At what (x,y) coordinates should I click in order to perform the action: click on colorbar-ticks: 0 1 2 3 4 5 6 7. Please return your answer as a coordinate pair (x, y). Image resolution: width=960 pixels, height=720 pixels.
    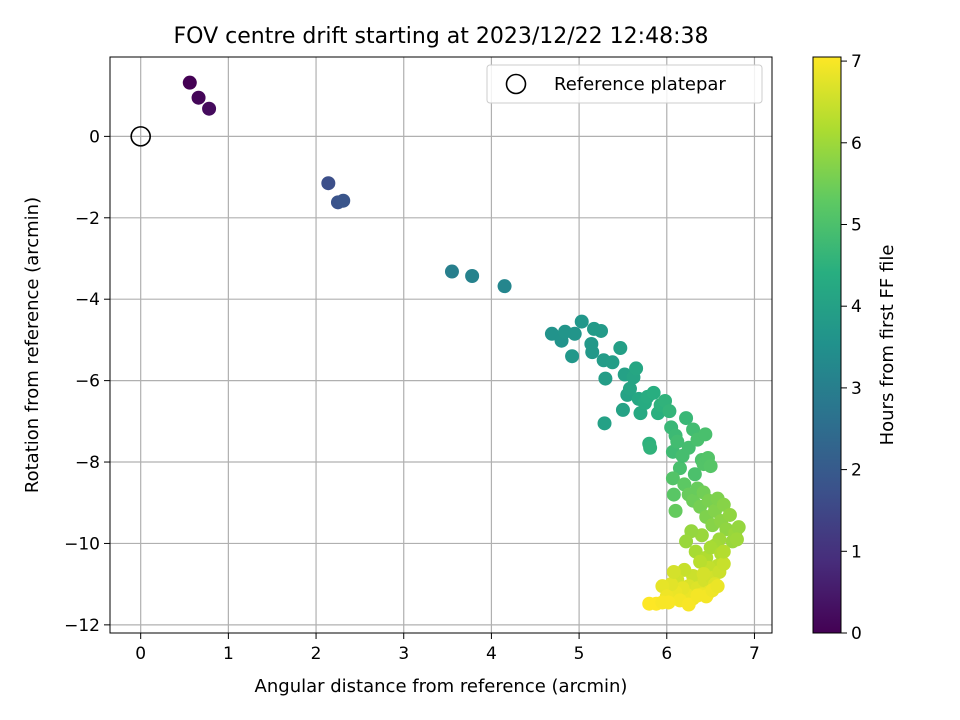
    Looking at the image, I should click on (851, 348).